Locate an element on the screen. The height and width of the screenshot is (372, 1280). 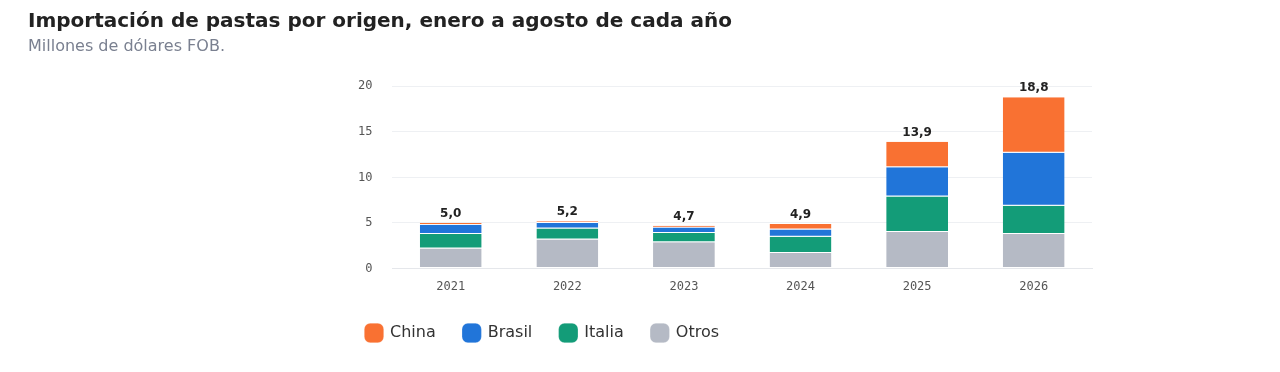
total-label: 4,7 is located at coordinates (684, 215).